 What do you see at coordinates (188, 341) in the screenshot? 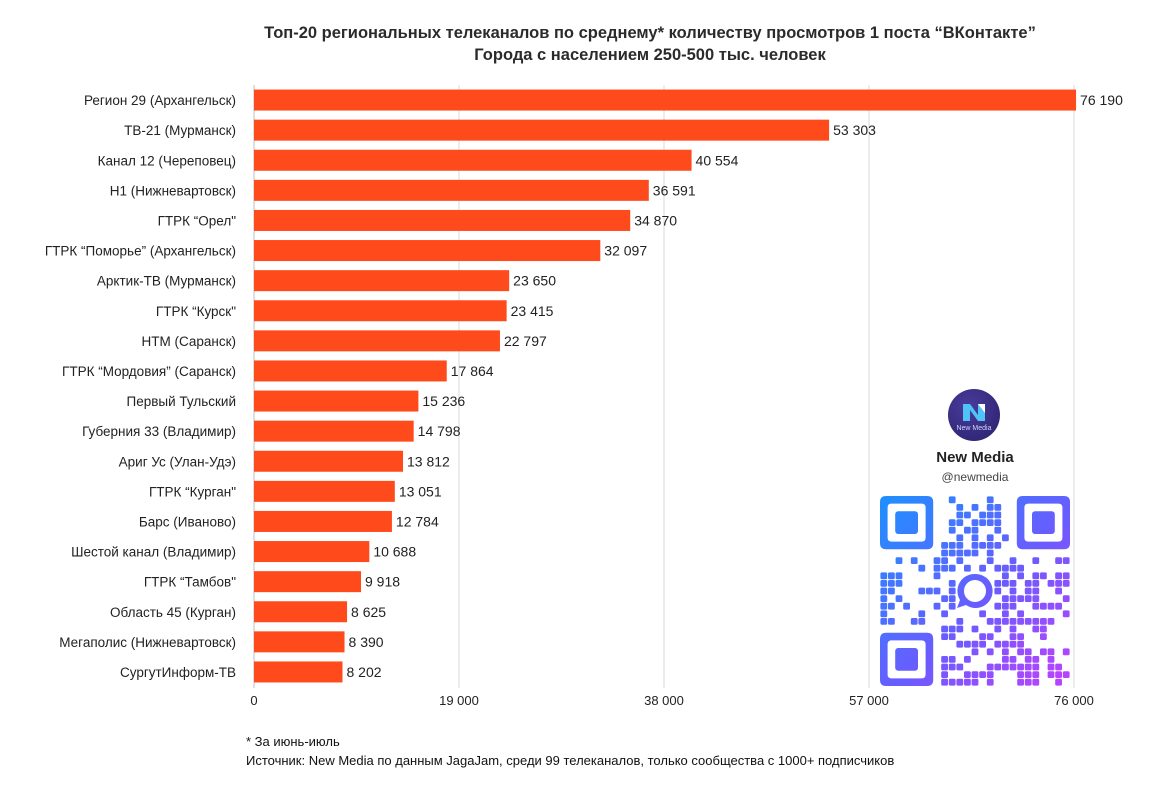
I see `category-label: НТМ (Саранск)` at bounding box center [188, 341].